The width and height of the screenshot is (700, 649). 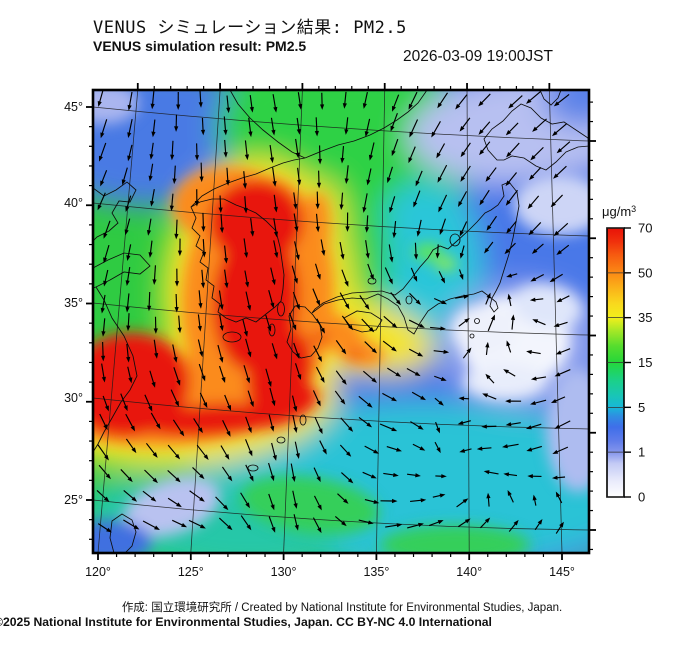 I want to click on colorbar-tick-label: 35, so click(x=645, y=317).